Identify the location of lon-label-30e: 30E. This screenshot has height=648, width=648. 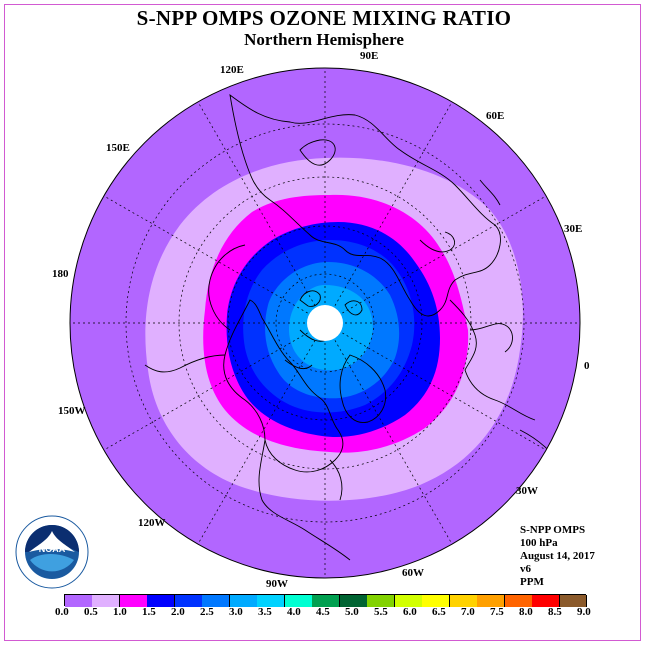
(573, 229).